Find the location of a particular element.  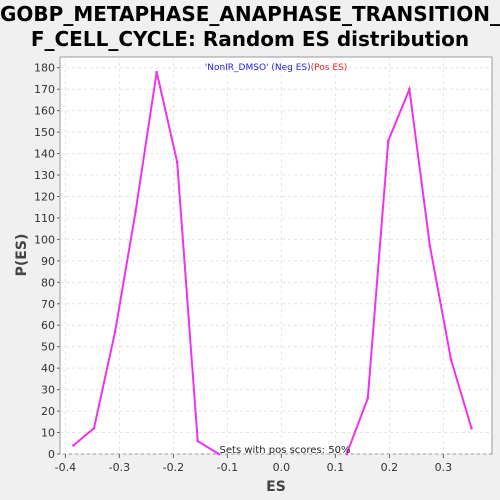

y-tick-label: 10 is located at coordinates (48, 433).